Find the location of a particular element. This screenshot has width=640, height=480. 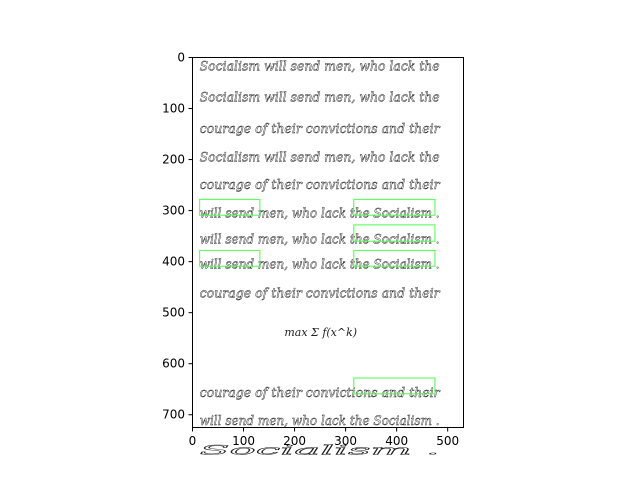

handwritten-line-4: Socialism will send men, who lack the is located at coordinates (320, 158).